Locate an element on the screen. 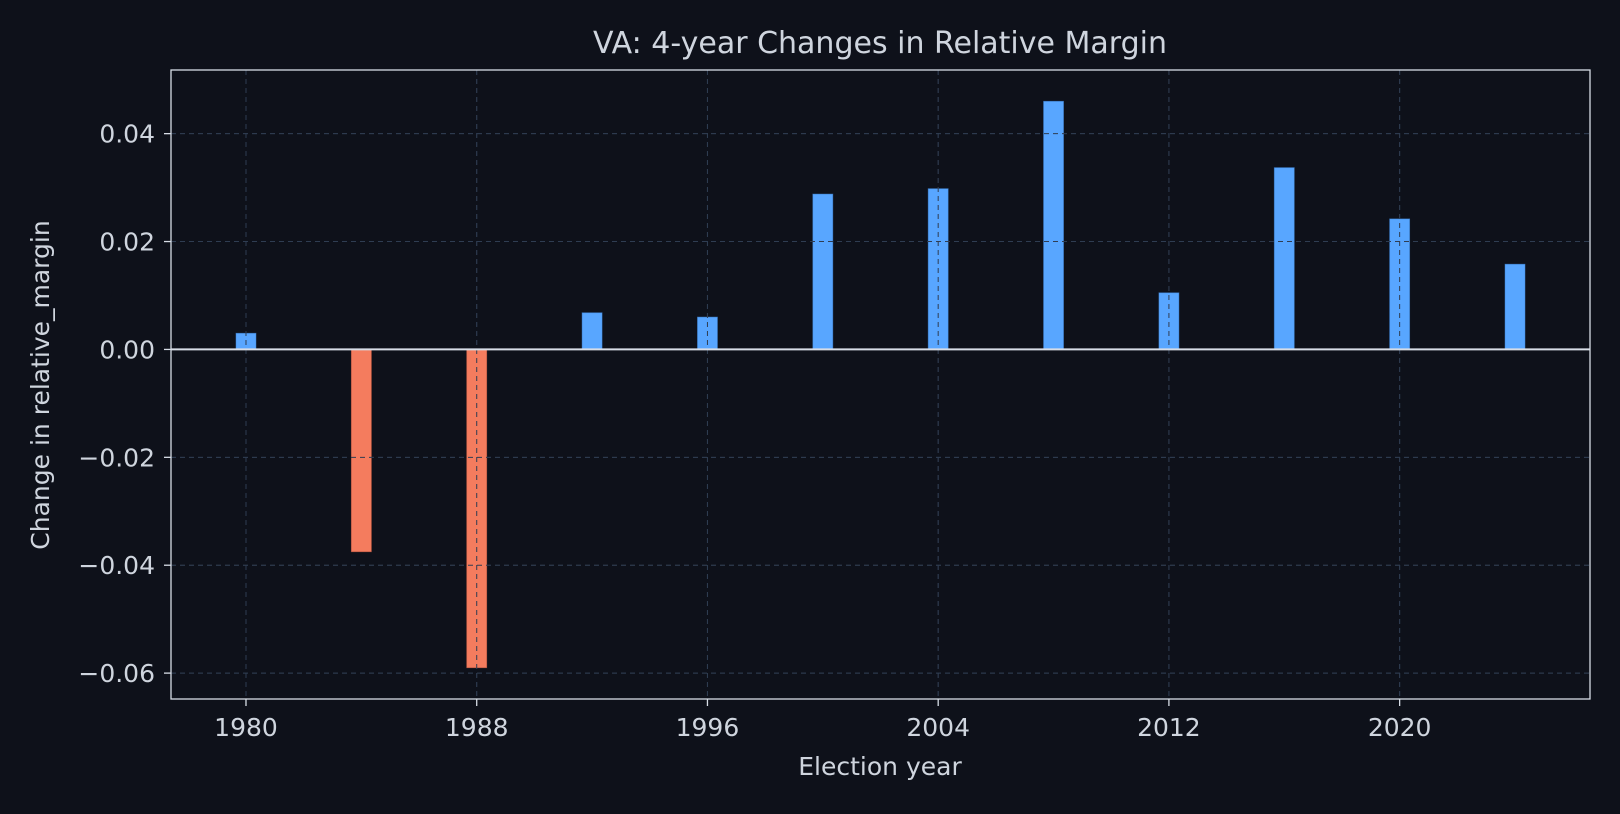 The width and height of the screenshot is (1620, 814). x-axis-label: Election year is located at coordinates (880, 766).